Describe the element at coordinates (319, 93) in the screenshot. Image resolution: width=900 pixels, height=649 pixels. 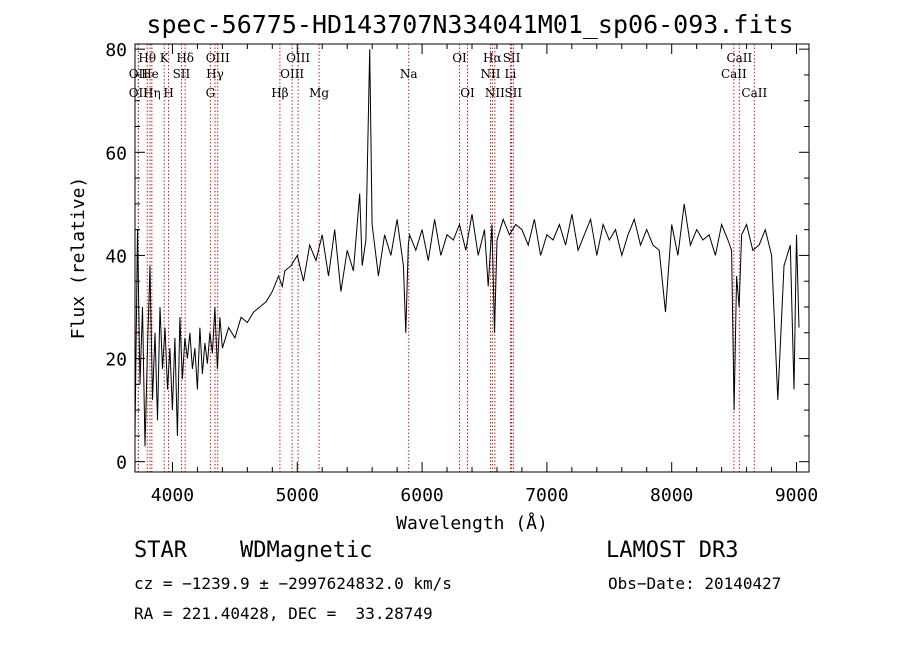
I see `line-label-15: Mg` at that location.